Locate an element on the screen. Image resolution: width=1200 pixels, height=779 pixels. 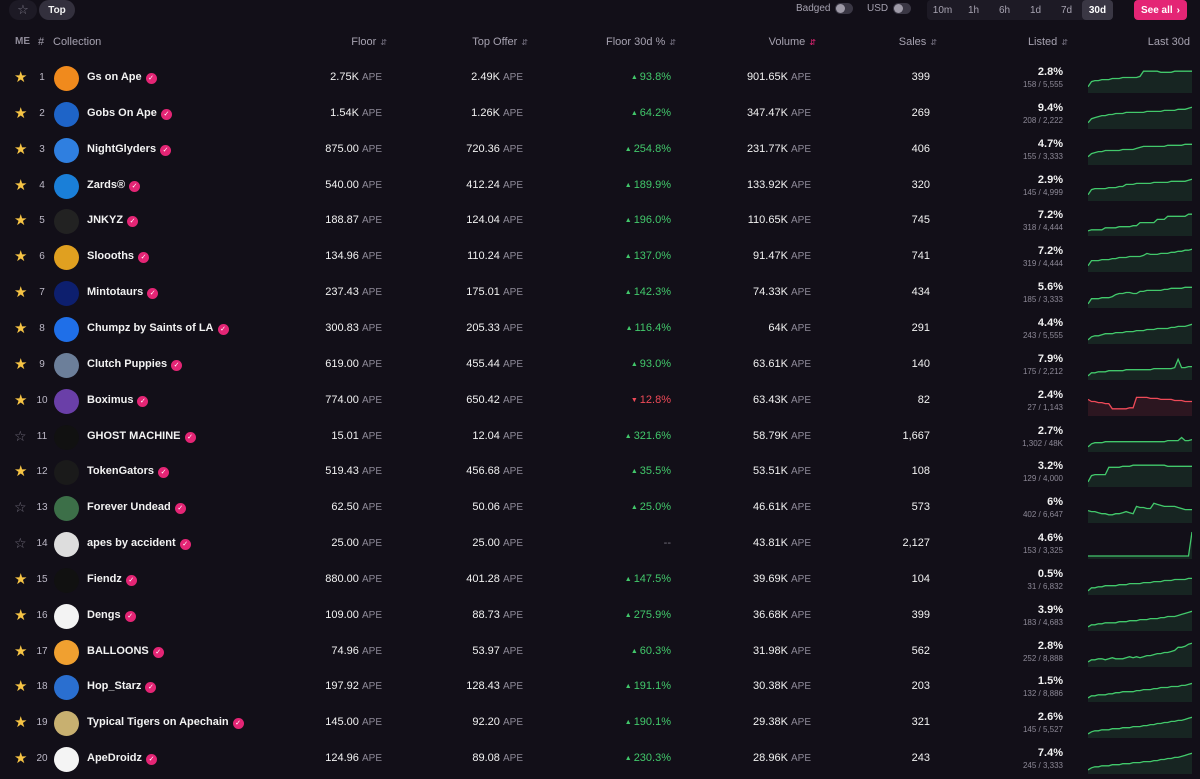
collection-name: Typical Tigers on Apechain ✓ is located at coordinates (165, 723).